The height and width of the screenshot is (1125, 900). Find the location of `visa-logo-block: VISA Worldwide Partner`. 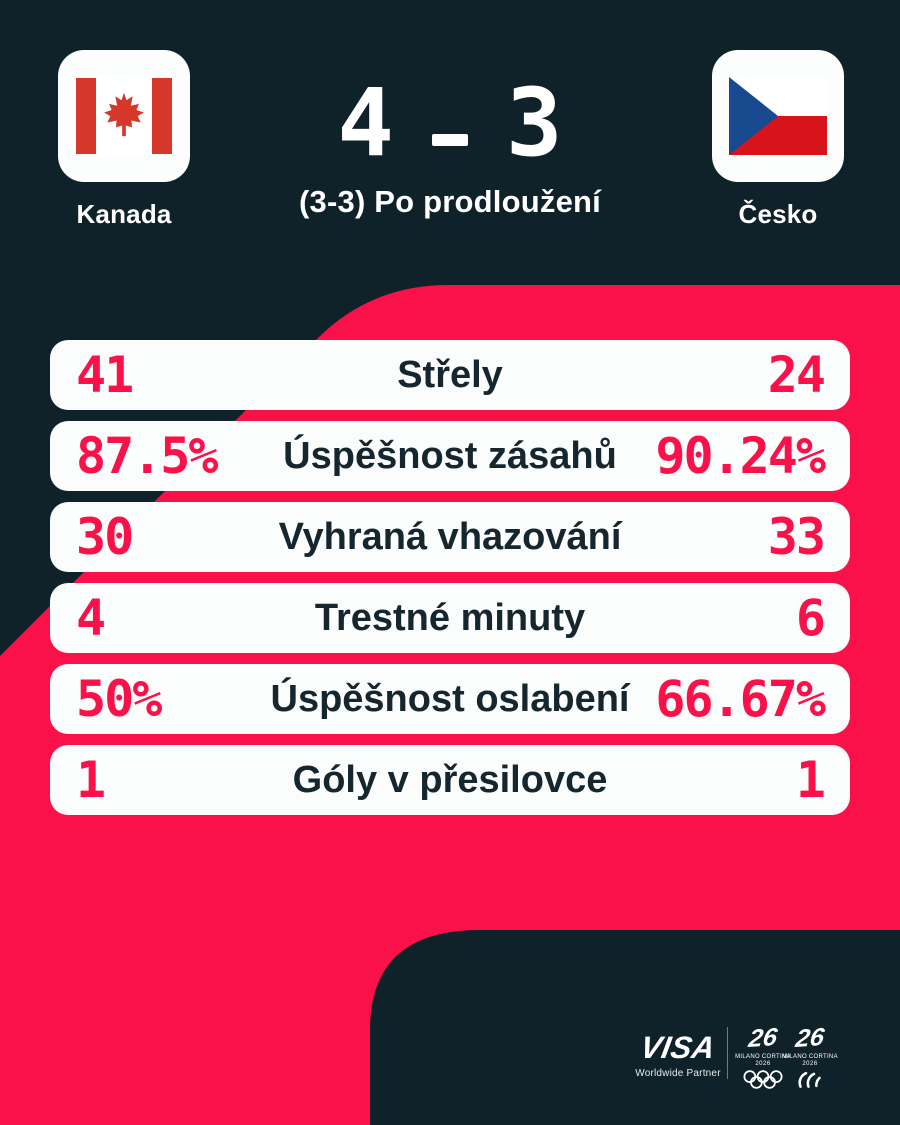

visa-logo-block: VISA Worldwide Partner is located at coordinates (678, 1054).